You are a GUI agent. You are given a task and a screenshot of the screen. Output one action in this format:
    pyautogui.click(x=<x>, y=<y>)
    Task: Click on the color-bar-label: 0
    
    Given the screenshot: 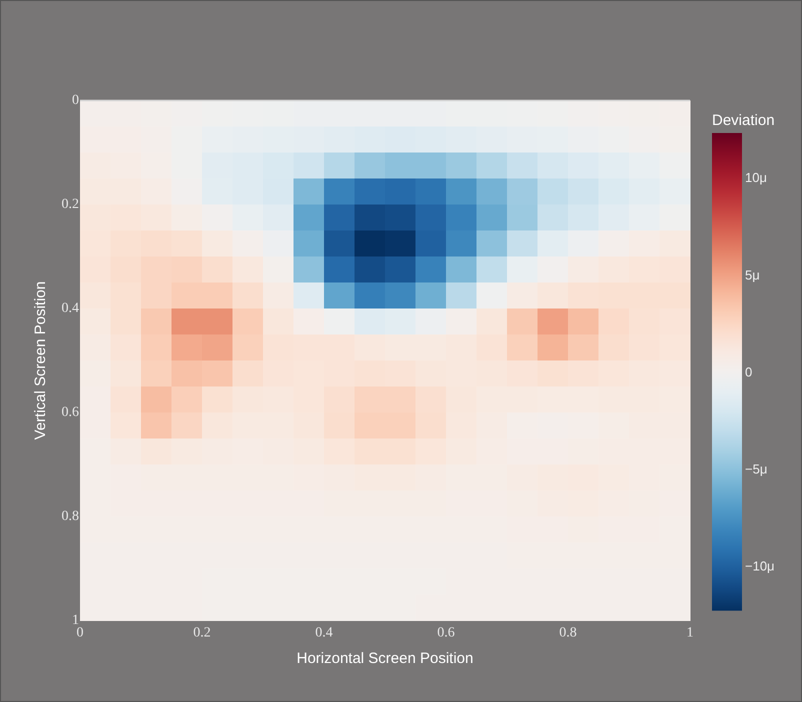 What is the action you would take?
    pyautogui.click(x=748, y=372)
    